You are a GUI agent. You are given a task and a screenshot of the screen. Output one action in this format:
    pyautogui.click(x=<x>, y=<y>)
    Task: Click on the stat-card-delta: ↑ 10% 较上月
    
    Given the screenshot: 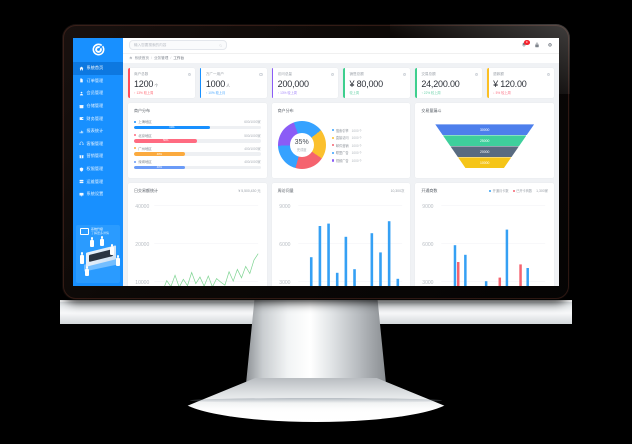 What is the action you would take?
    pyautogui.click(x=215, y=93)
    